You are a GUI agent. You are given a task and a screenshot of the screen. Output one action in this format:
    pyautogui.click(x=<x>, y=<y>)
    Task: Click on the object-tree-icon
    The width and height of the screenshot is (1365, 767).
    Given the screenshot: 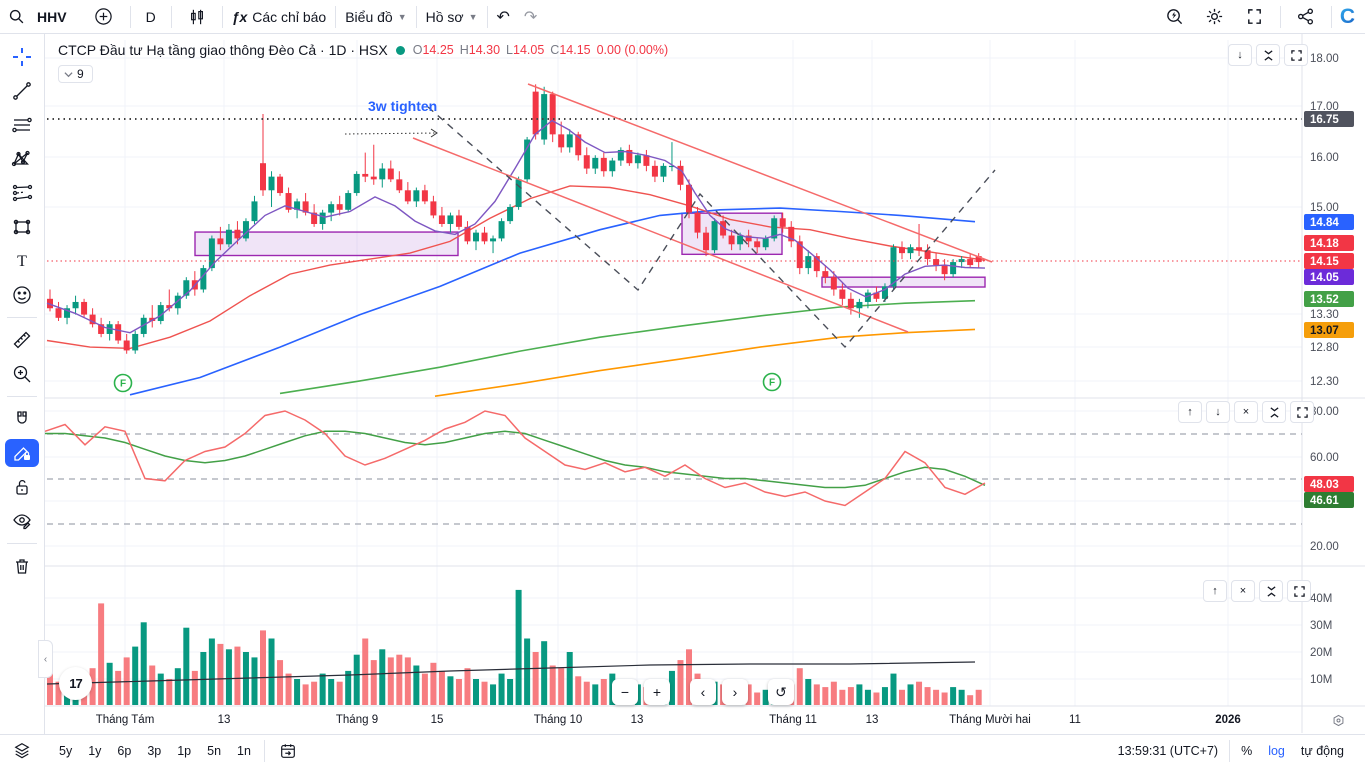 What is the action you would take?
    pyautogui.click(x=22, y=750)
    